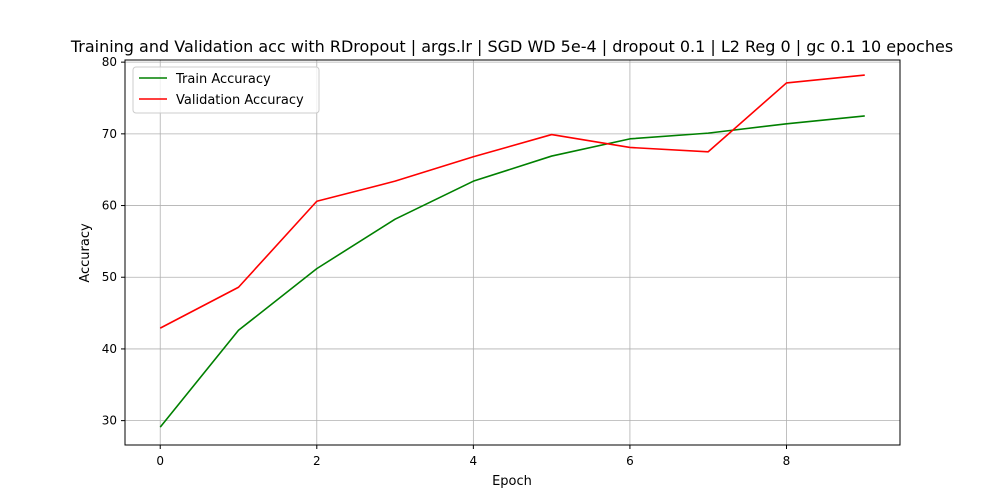  What do you see at coordinates (109, 134) in the screenshot?
I see `y-tick-label: 70` at bounding box center [109, 134].